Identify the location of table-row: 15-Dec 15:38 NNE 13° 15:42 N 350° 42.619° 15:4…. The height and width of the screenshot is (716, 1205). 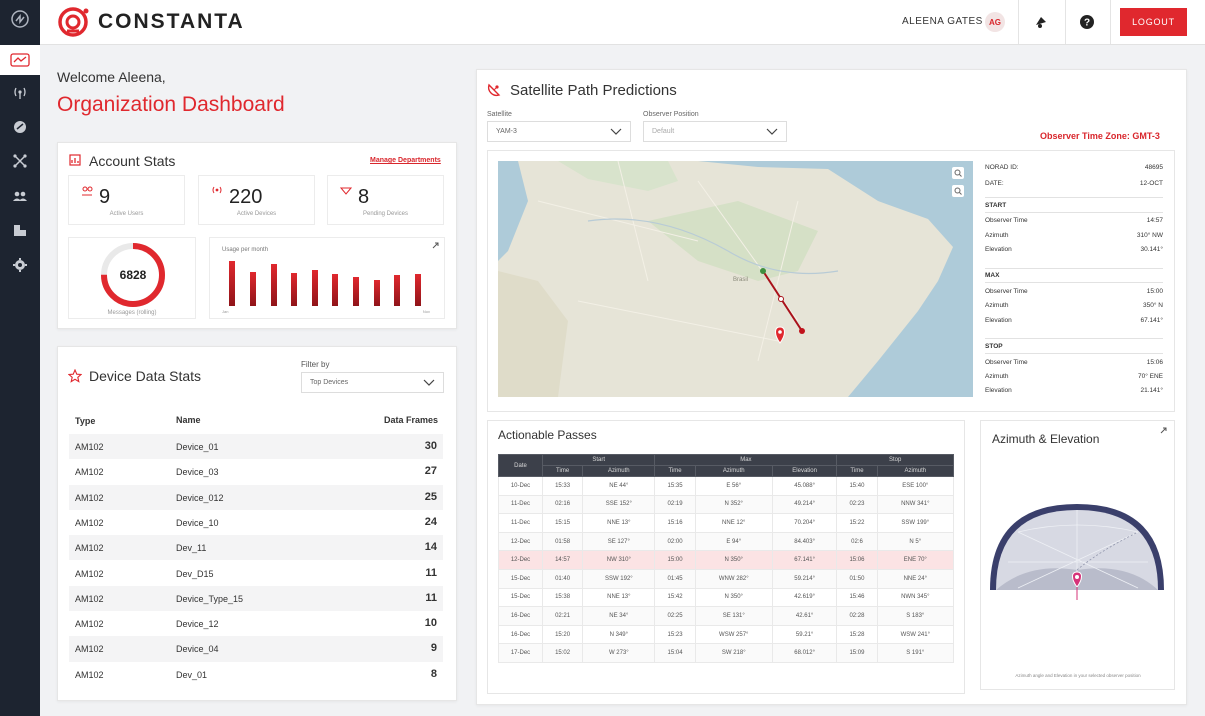
(726, 597).